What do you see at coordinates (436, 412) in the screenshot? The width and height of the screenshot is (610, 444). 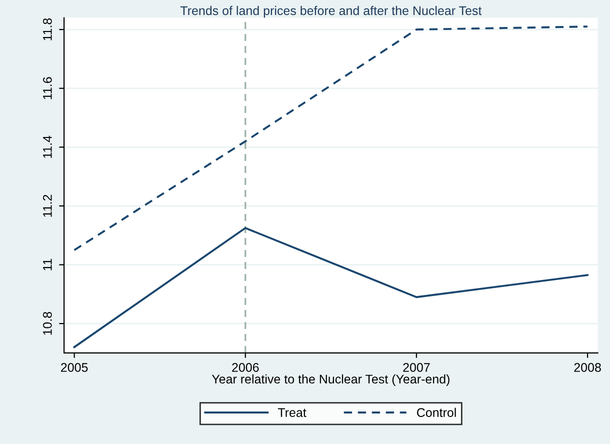 I see `legend-label: Control` at bounding box center [436, 412].